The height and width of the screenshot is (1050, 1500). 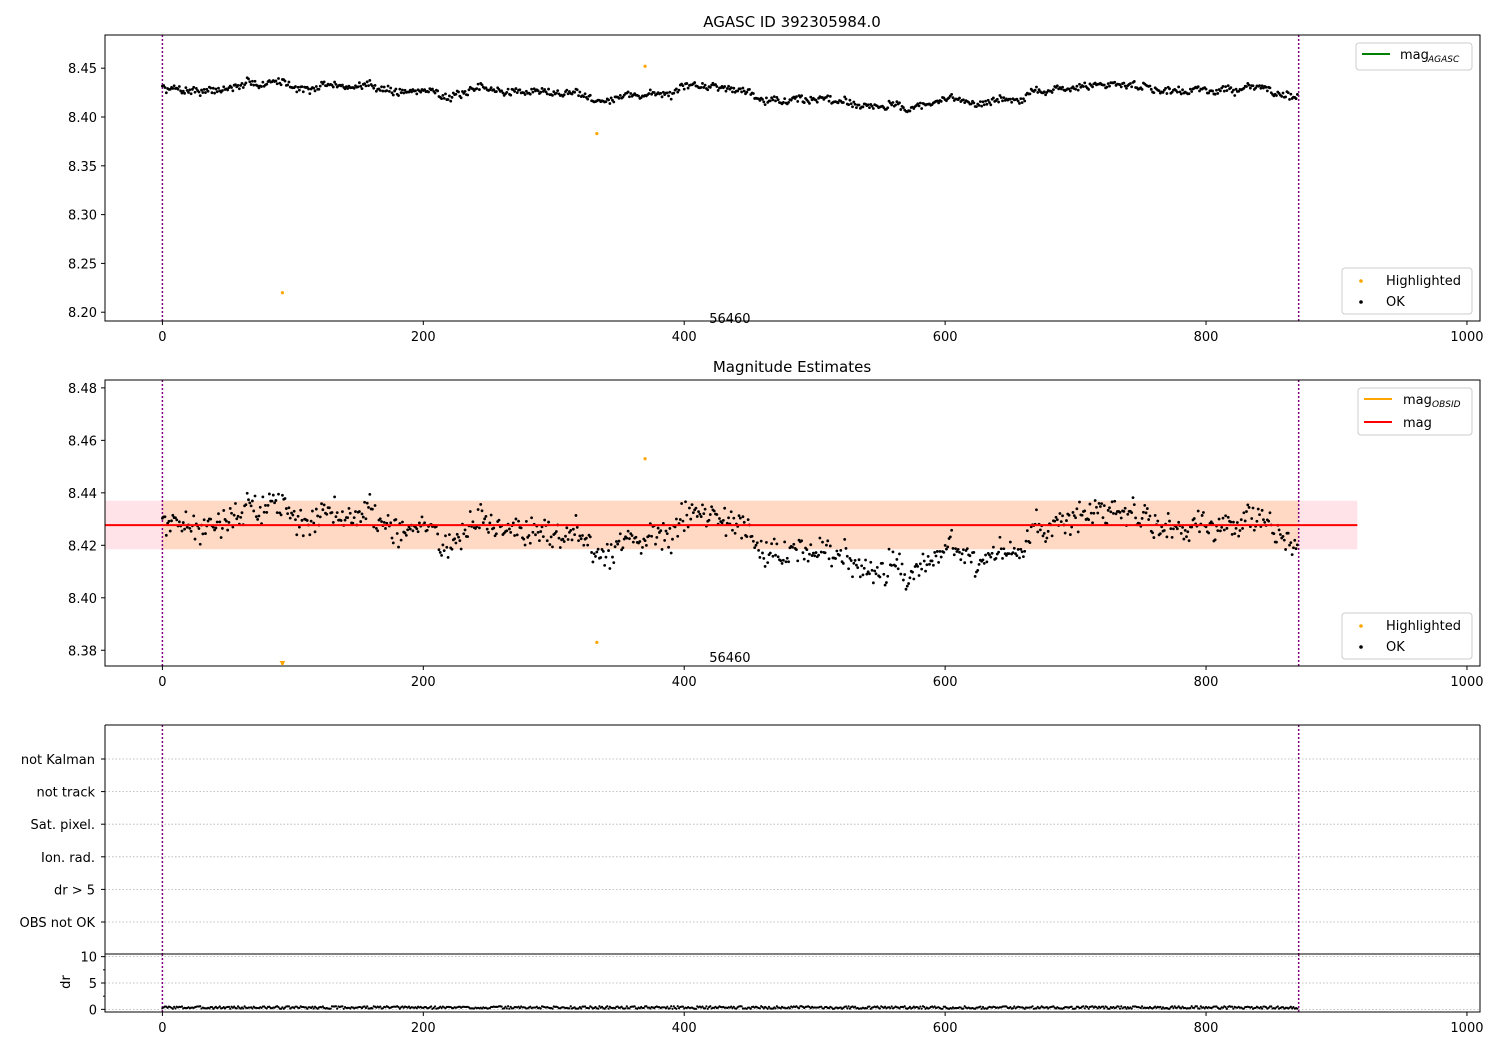 What do you see at coordinates (63, 825) in the screenshot?
I see `flag-category-label: Sat. pixel.` at bounding box center [63, 825].